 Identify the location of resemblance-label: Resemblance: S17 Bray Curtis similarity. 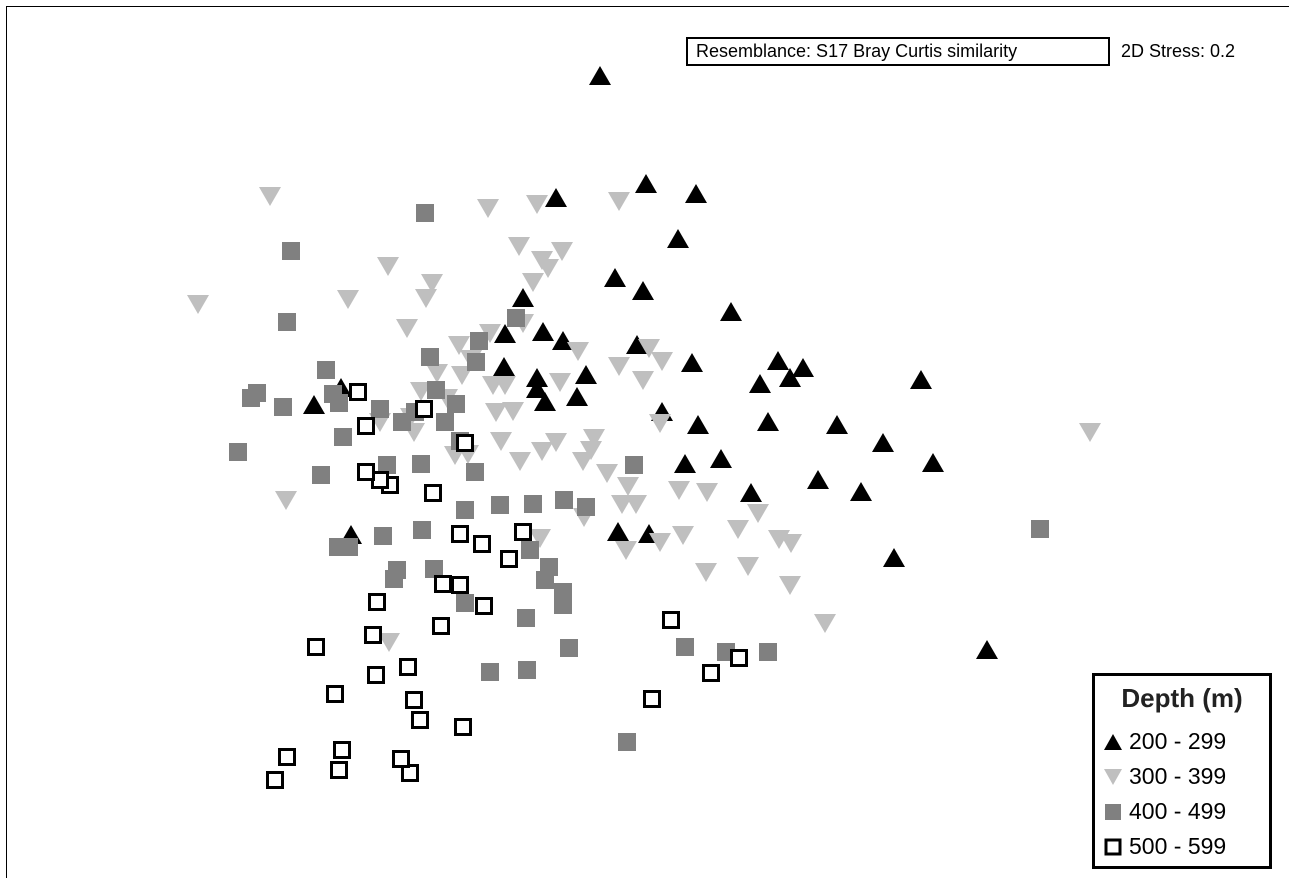
(898, 51).